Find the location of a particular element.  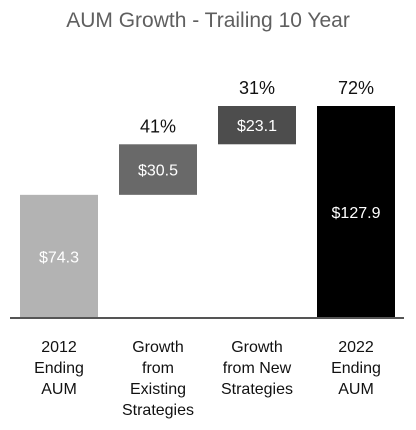

bar-value-label-3: $23.1 is located at coordinates (257, 126).